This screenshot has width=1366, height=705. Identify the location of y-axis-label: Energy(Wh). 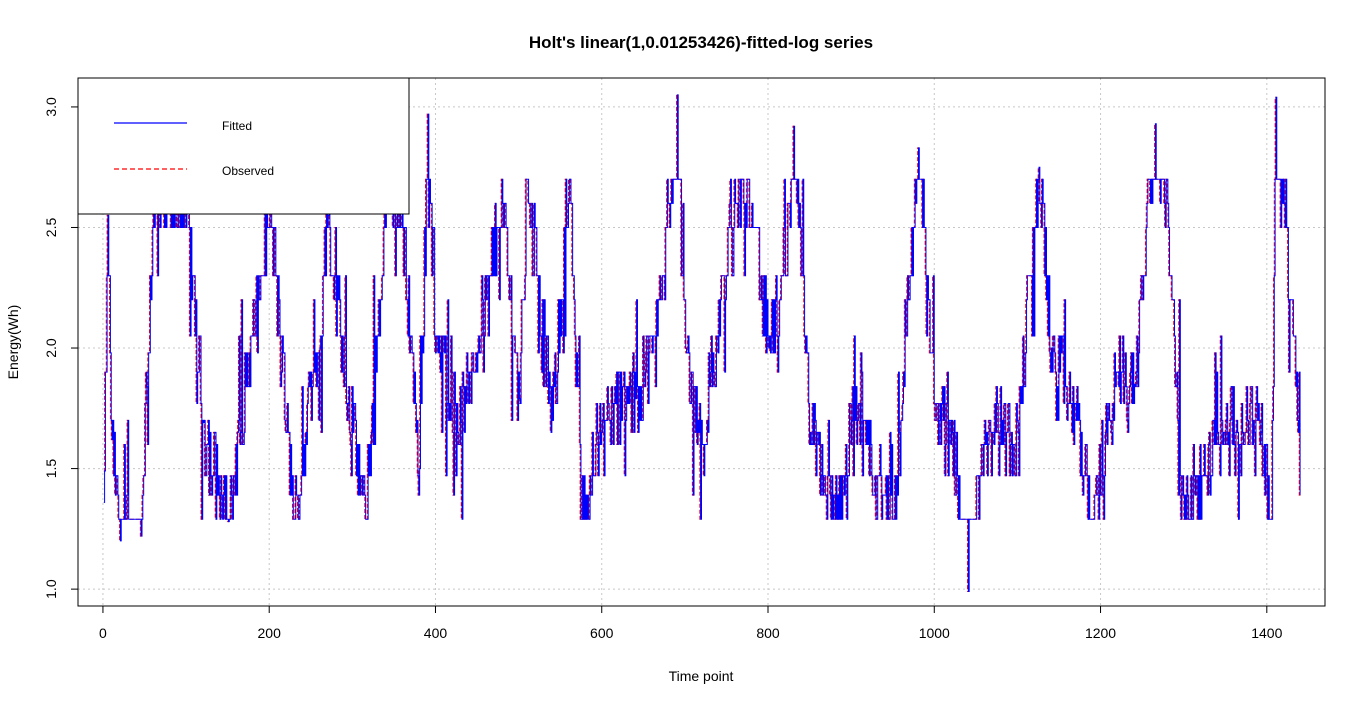
(13, 342).